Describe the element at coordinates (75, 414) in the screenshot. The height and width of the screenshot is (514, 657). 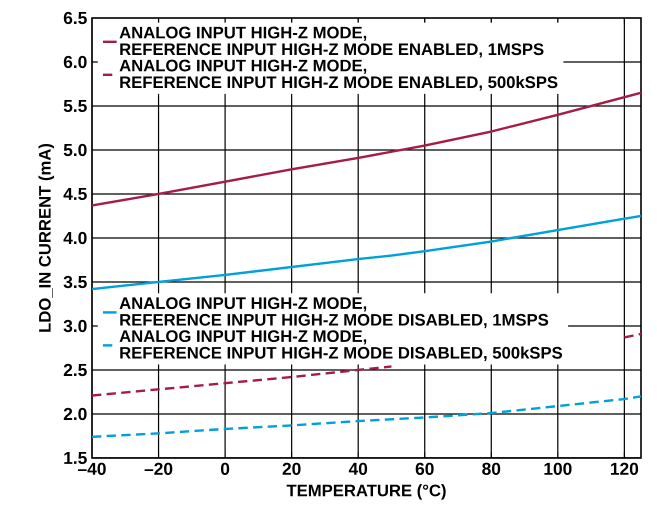
I see `y-tick-label: 2.0` at that location.